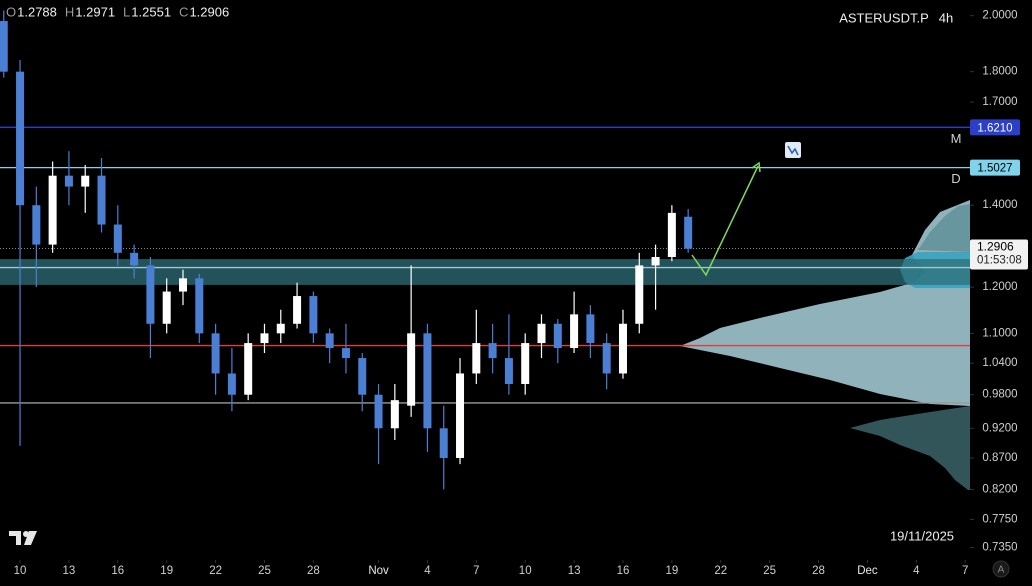 This screenshot has width=1032, height=586. Describe the element at coordinates (956, 138) in the screenshot. I see `level-letter: M` at that location.